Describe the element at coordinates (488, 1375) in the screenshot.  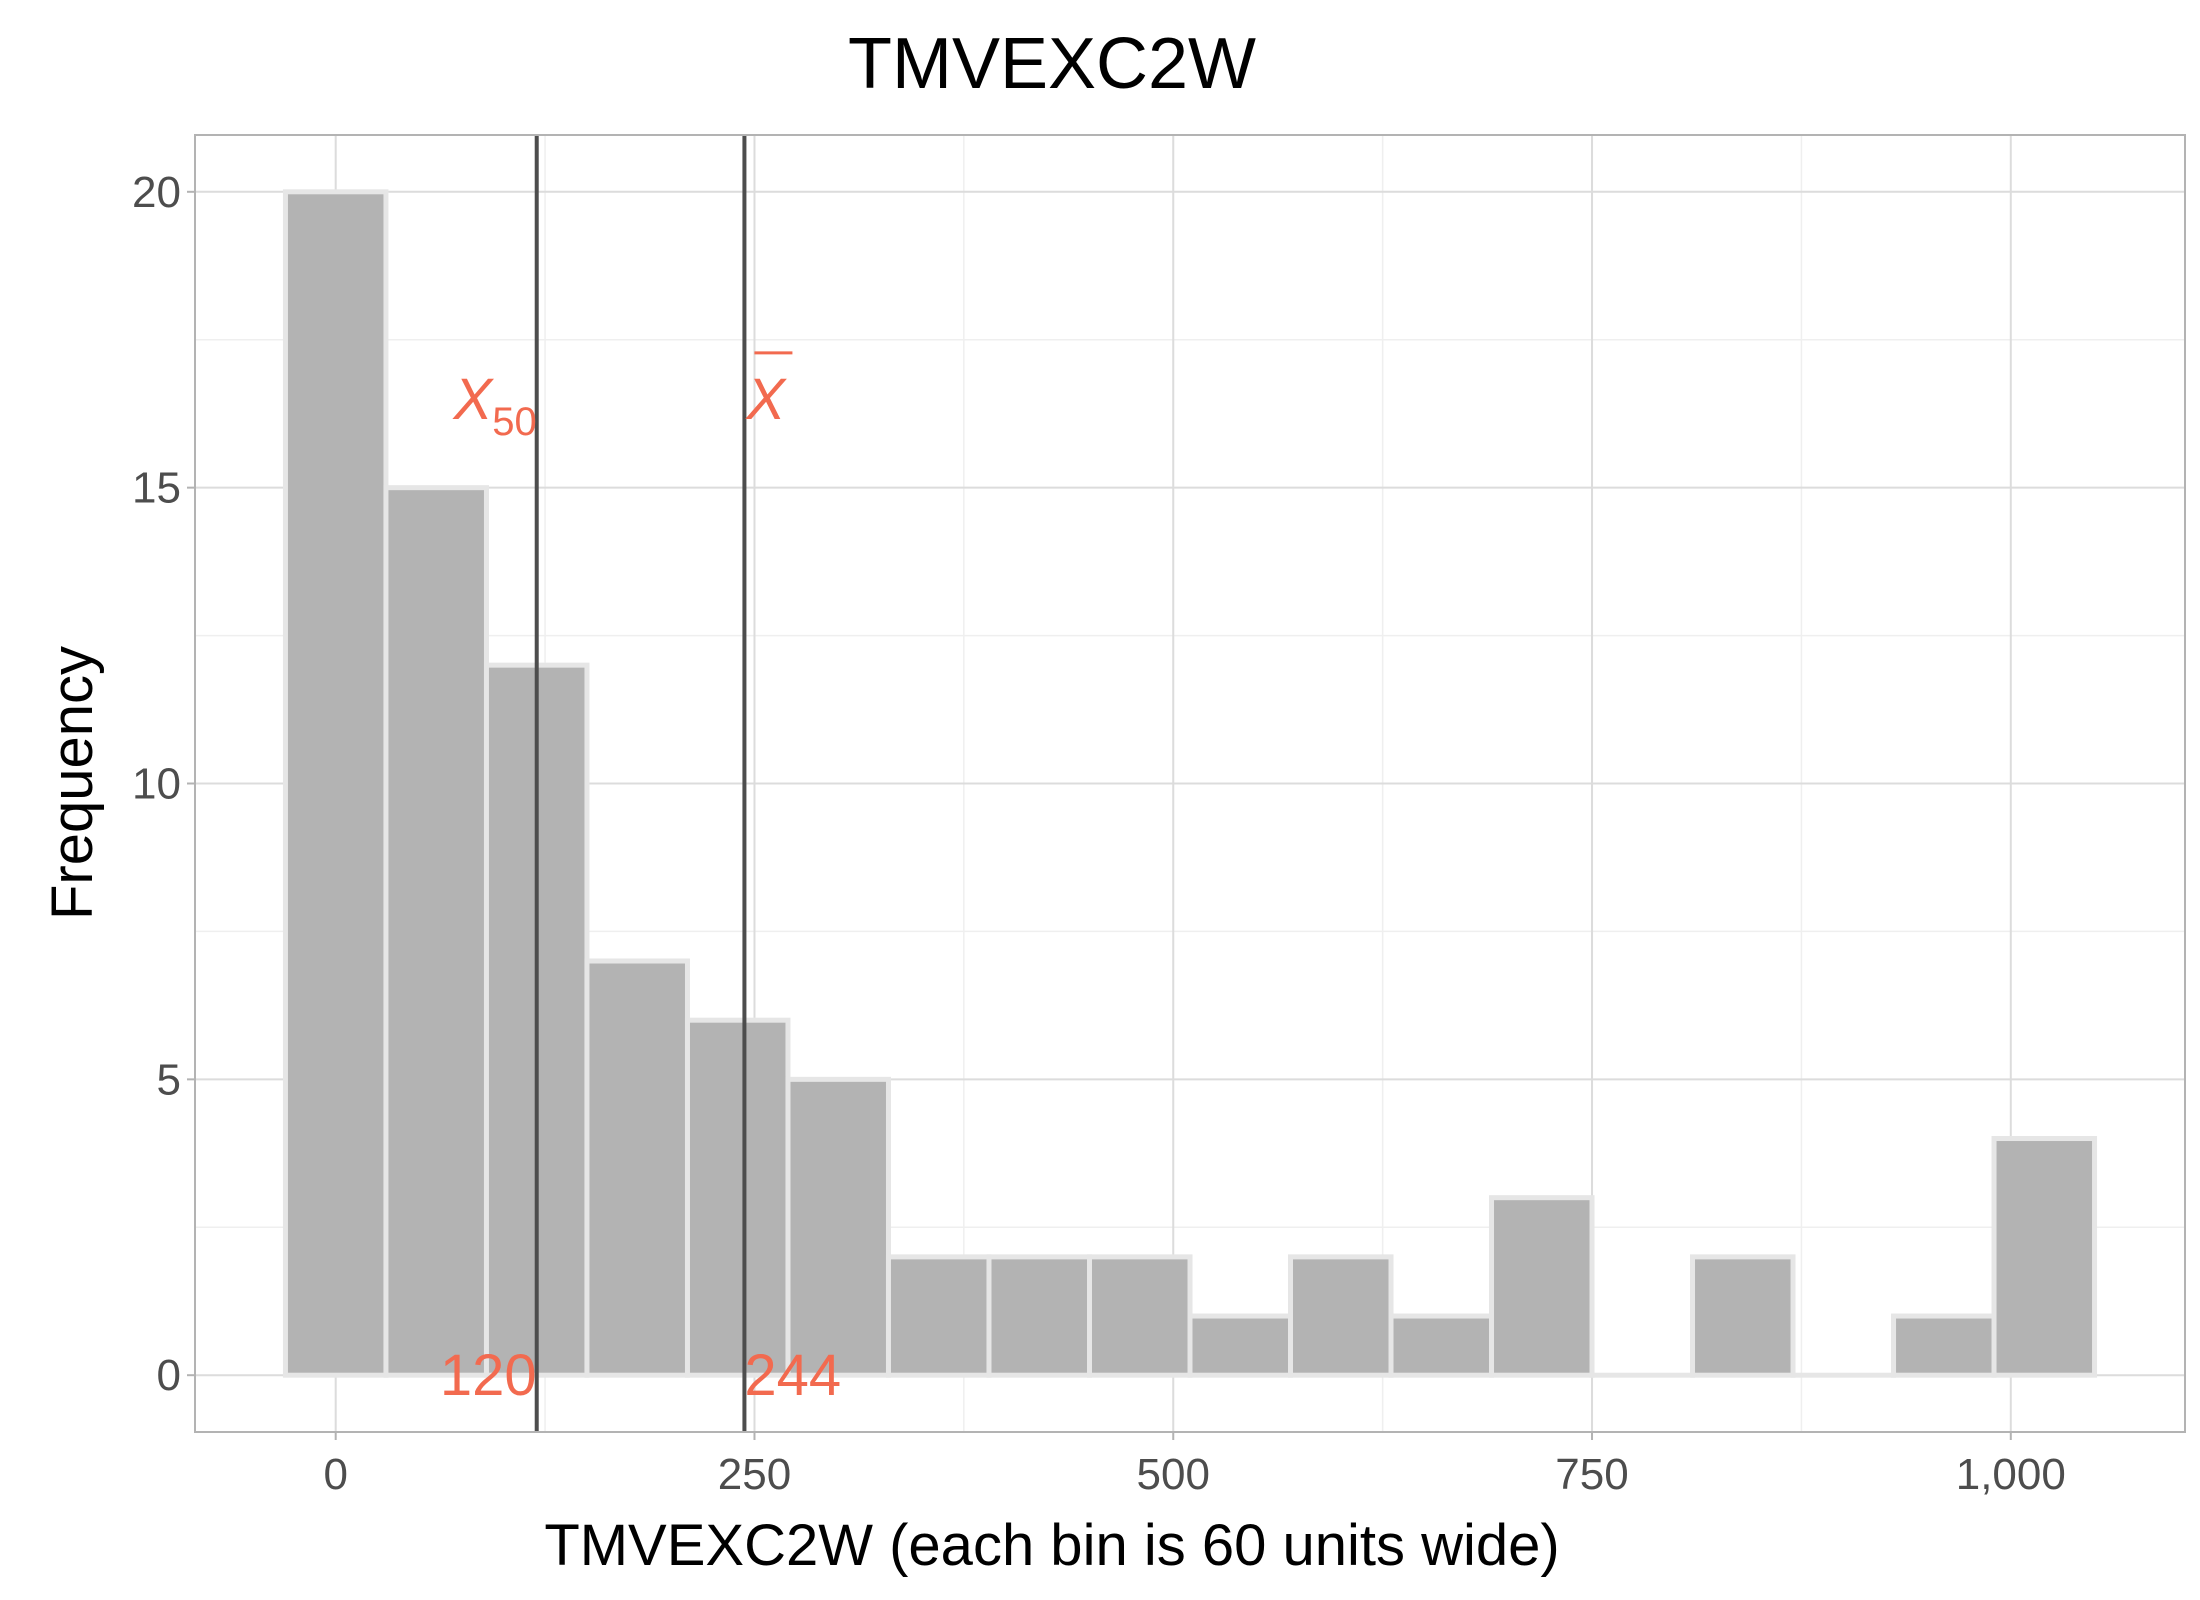
I see `reference-value-label: 120` at that location.